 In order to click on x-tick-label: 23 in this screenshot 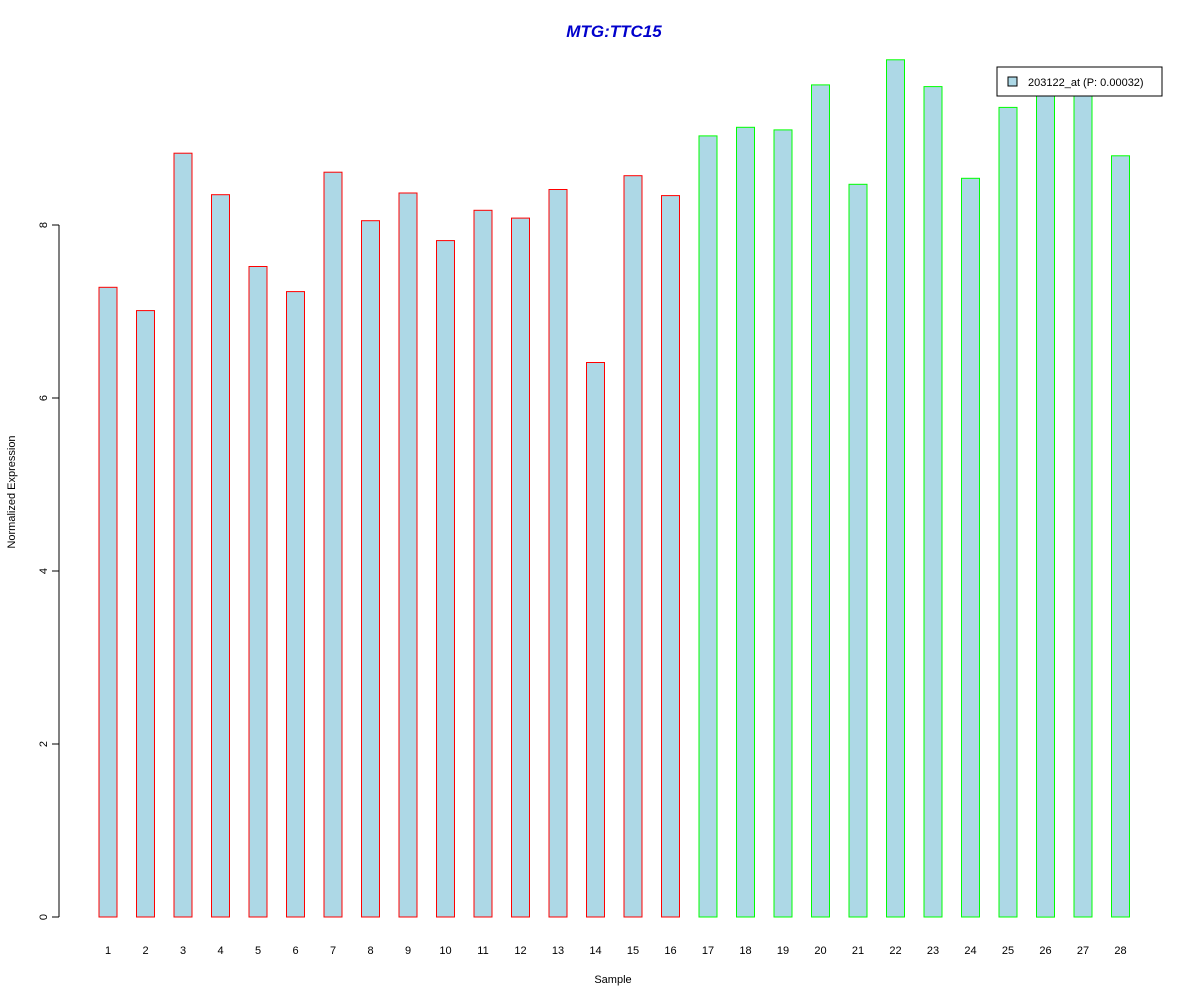, I will do `click(933, 951)`.